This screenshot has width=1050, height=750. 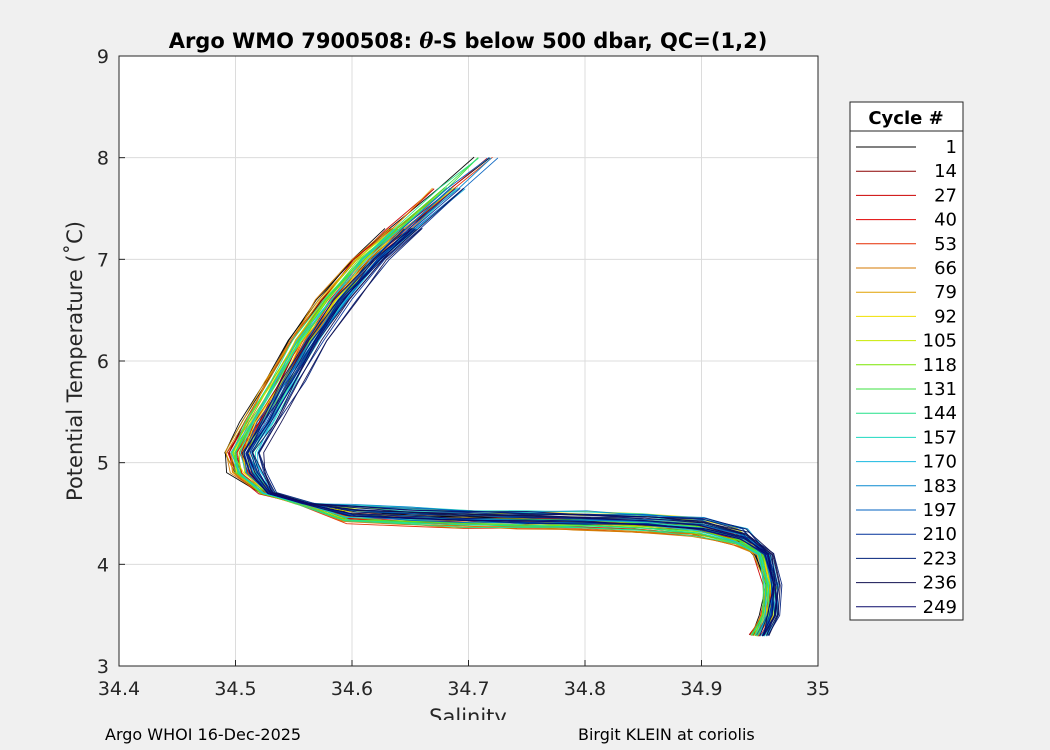 I want to click on x-tick-label: 35, so click(x=818, y=689).